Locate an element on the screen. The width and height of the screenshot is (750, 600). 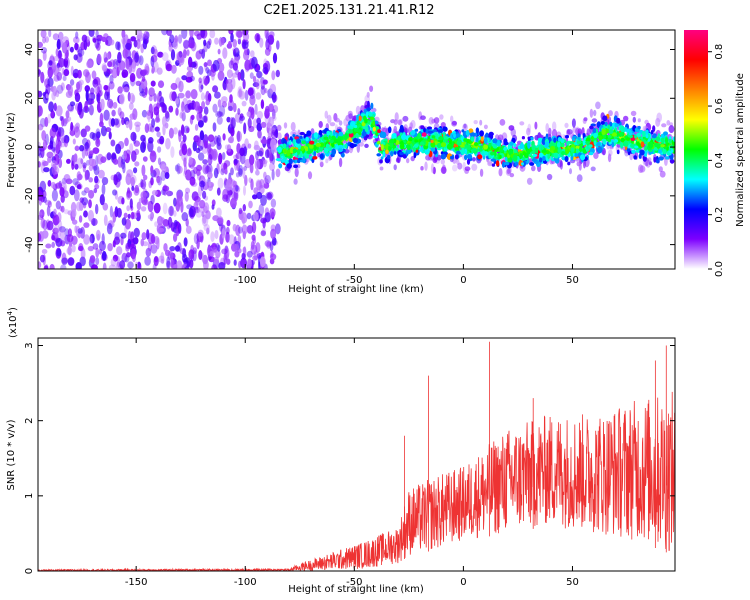
x-tick-label: 0 is located at coordinates (463, 582).